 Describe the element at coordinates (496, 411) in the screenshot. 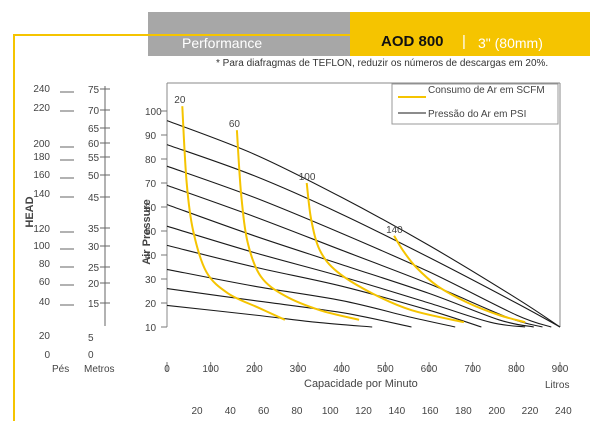

I see `x2-tick-label: 200` at that location.